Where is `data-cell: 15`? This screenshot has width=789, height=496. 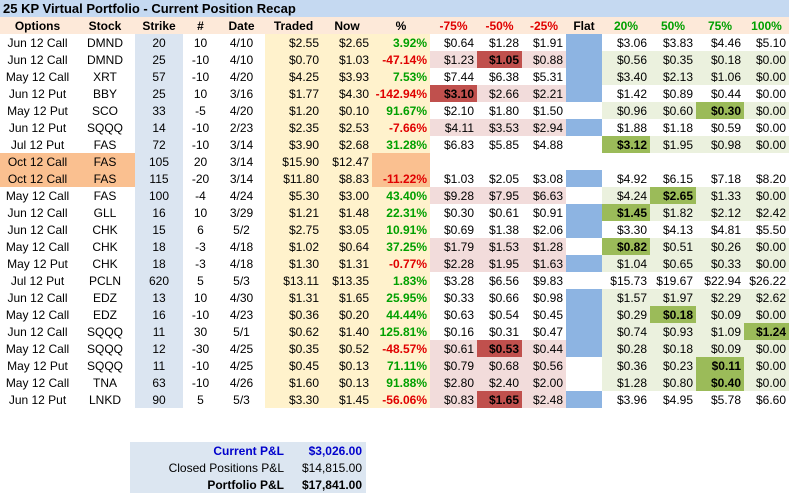 data-cell: 15 is located at coordinates (159, 229).